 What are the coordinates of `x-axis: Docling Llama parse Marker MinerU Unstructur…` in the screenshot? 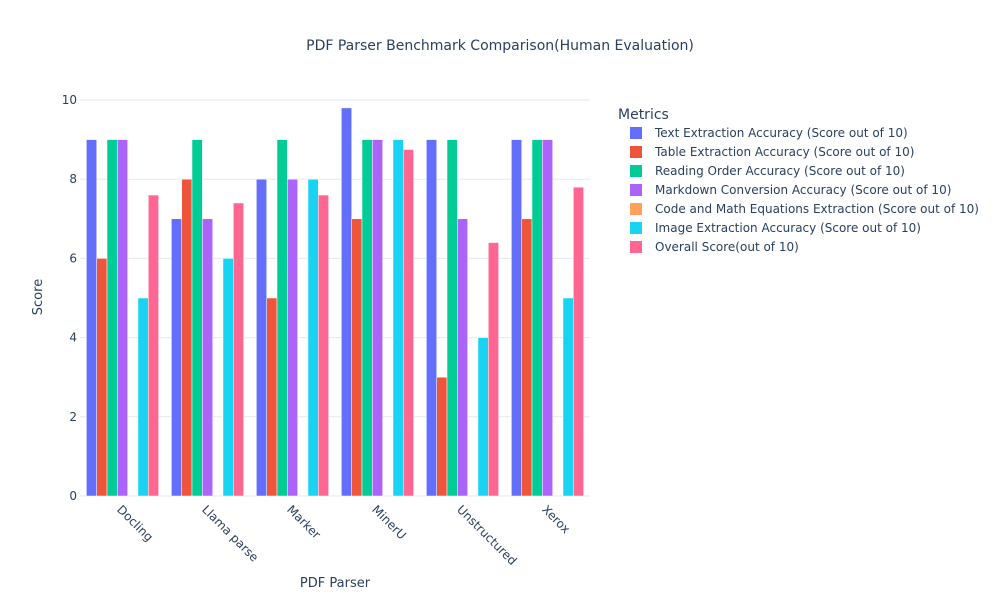 It's located at (343, 534).